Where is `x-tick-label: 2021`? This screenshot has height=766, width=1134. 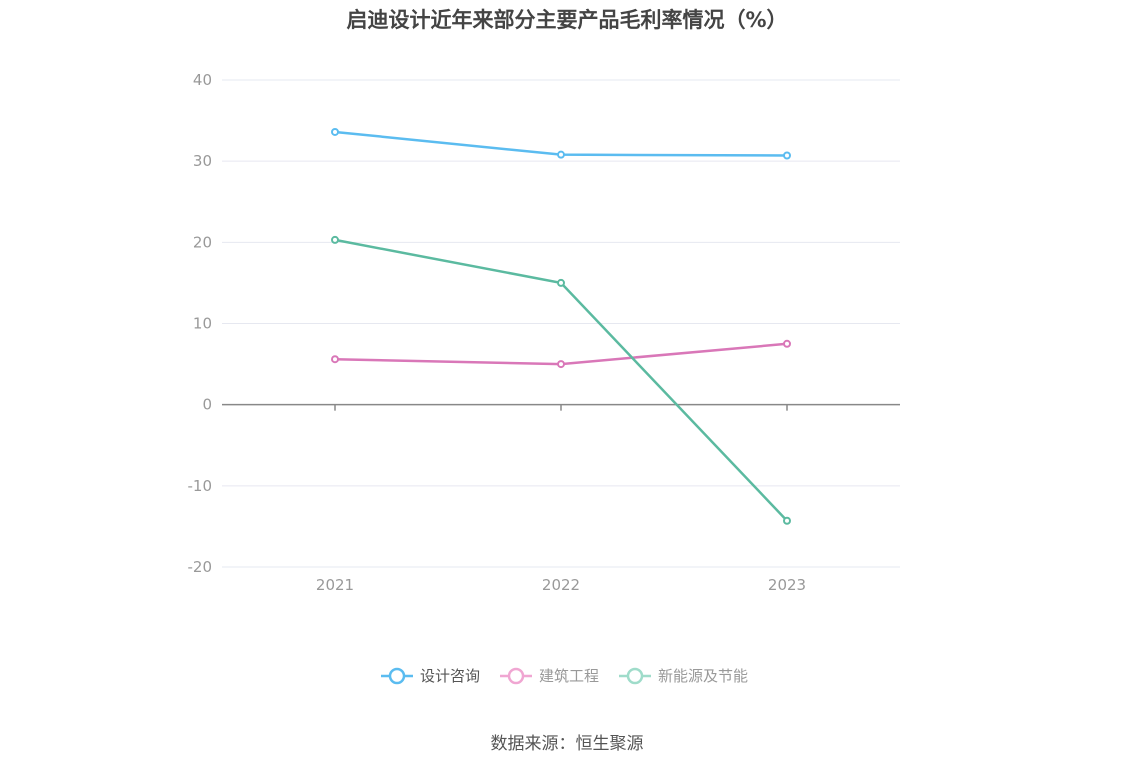
x-tick-label: 2021 is located at coordinates (335, 585).